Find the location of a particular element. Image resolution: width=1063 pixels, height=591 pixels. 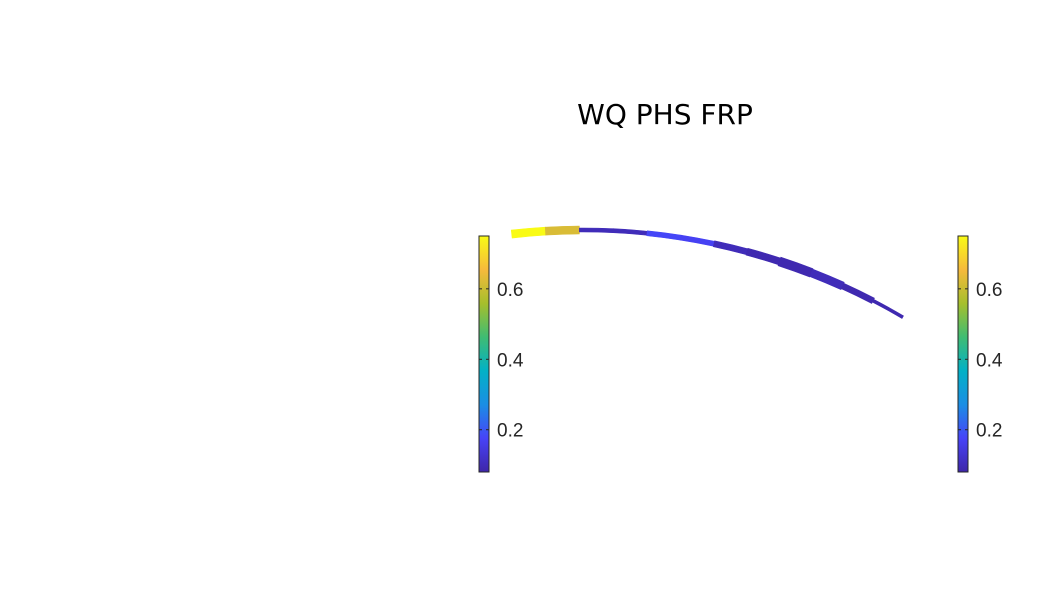

colorbar-right-tick-label: 0.4 is located at coordinates (989, 360).